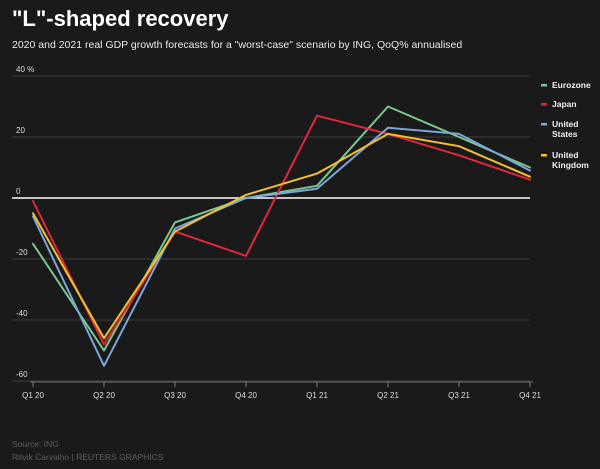  I want to click on x-tick-label: Q3 20, so click(175, 395).